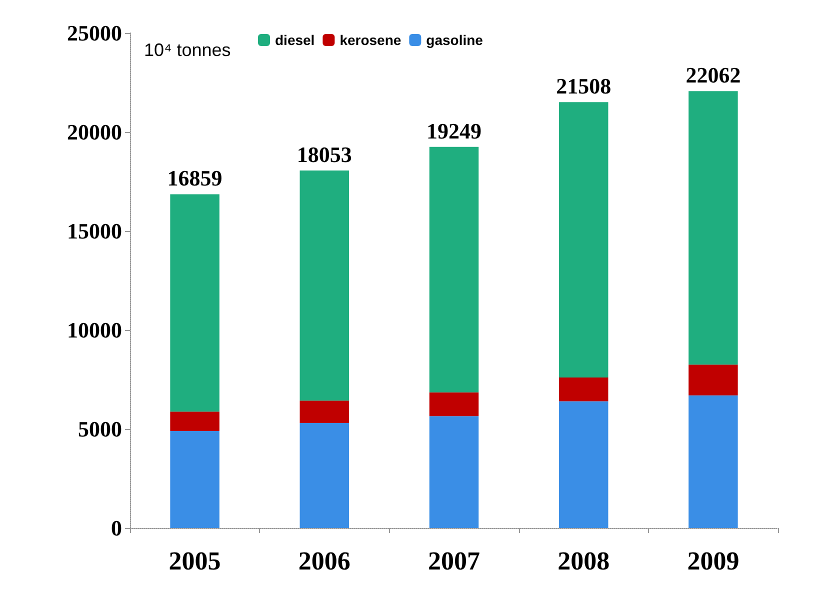 The height and width of the screenshot is (597, 816). I want to click on y-tick-label: 10000, so click(94, 330).